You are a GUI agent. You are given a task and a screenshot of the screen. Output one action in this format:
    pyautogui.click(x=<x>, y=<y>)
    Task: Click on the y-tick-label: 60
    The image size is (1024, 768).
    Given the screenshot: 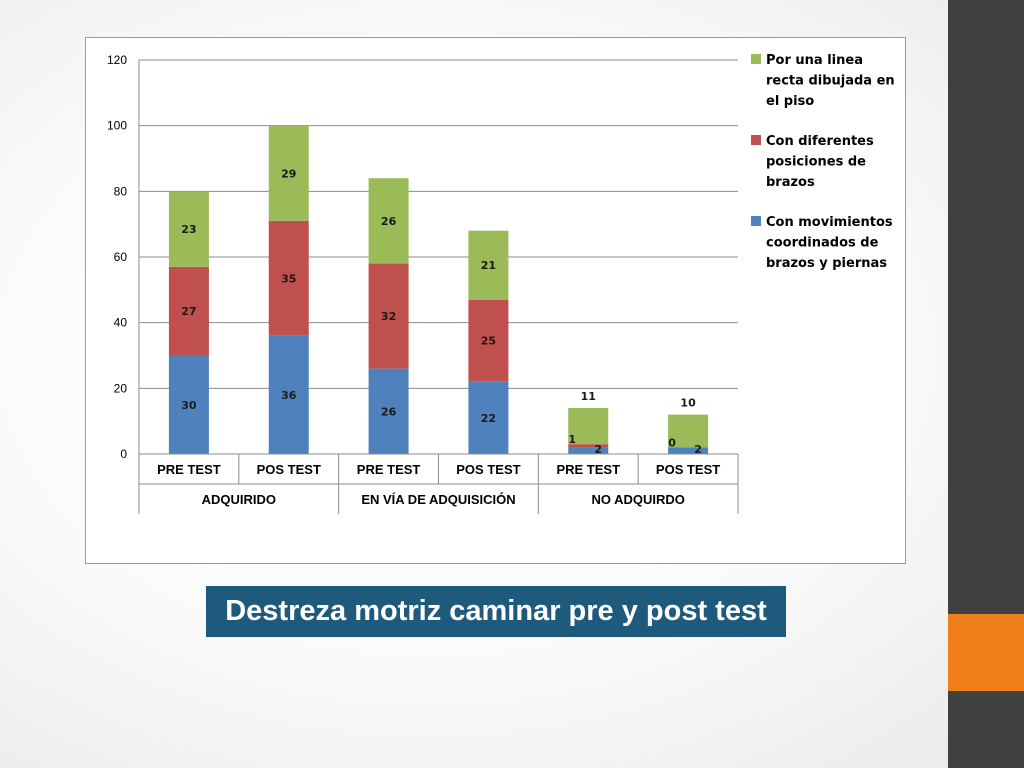 What is the action you would take?
    pyautogui.click(x=121, y=257)
    